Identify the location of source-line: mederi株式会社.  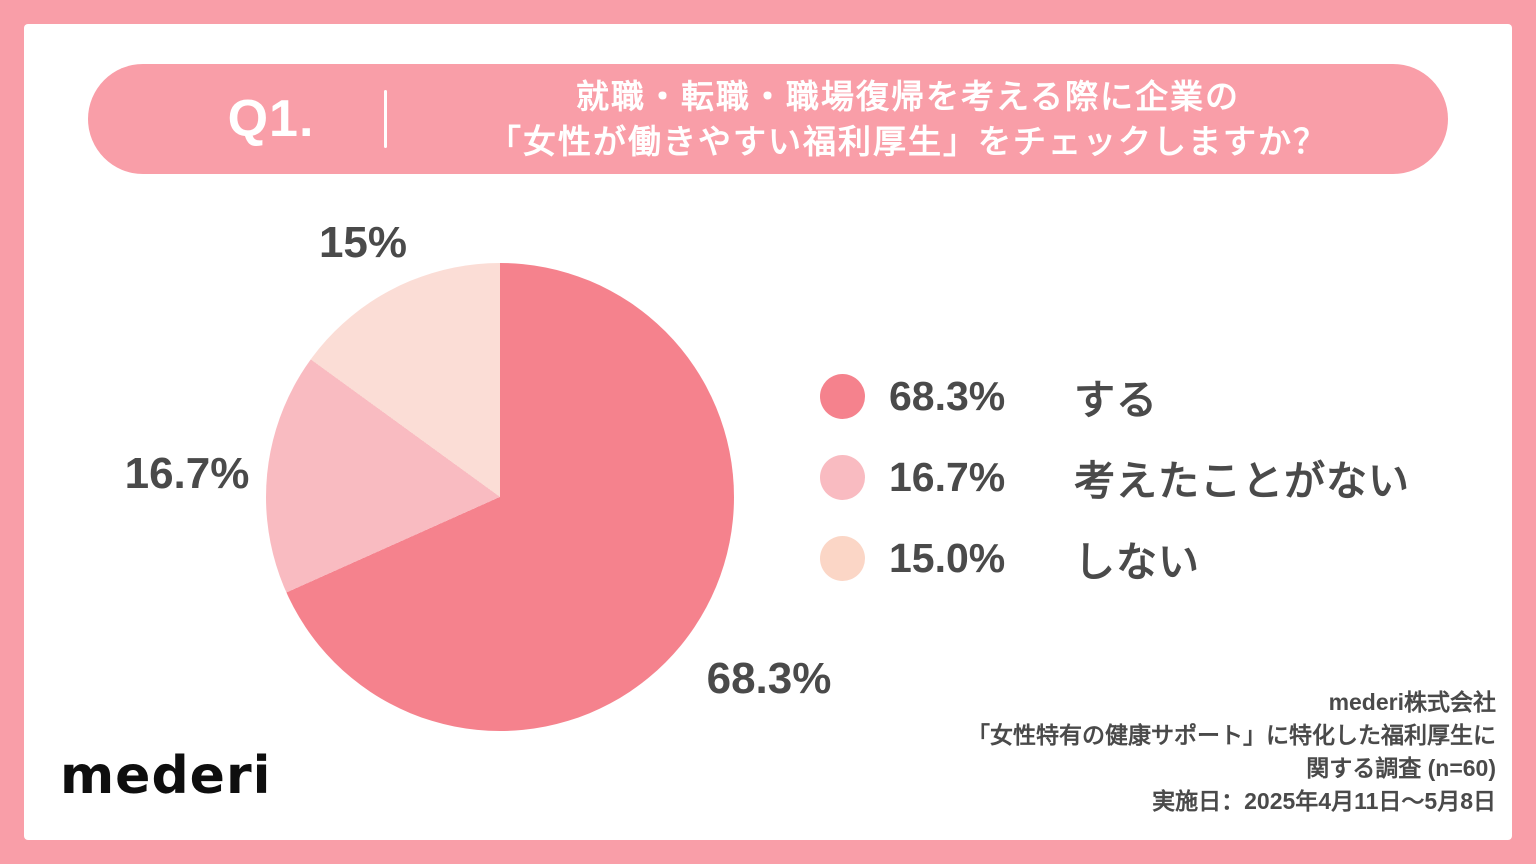
(1412, 702).